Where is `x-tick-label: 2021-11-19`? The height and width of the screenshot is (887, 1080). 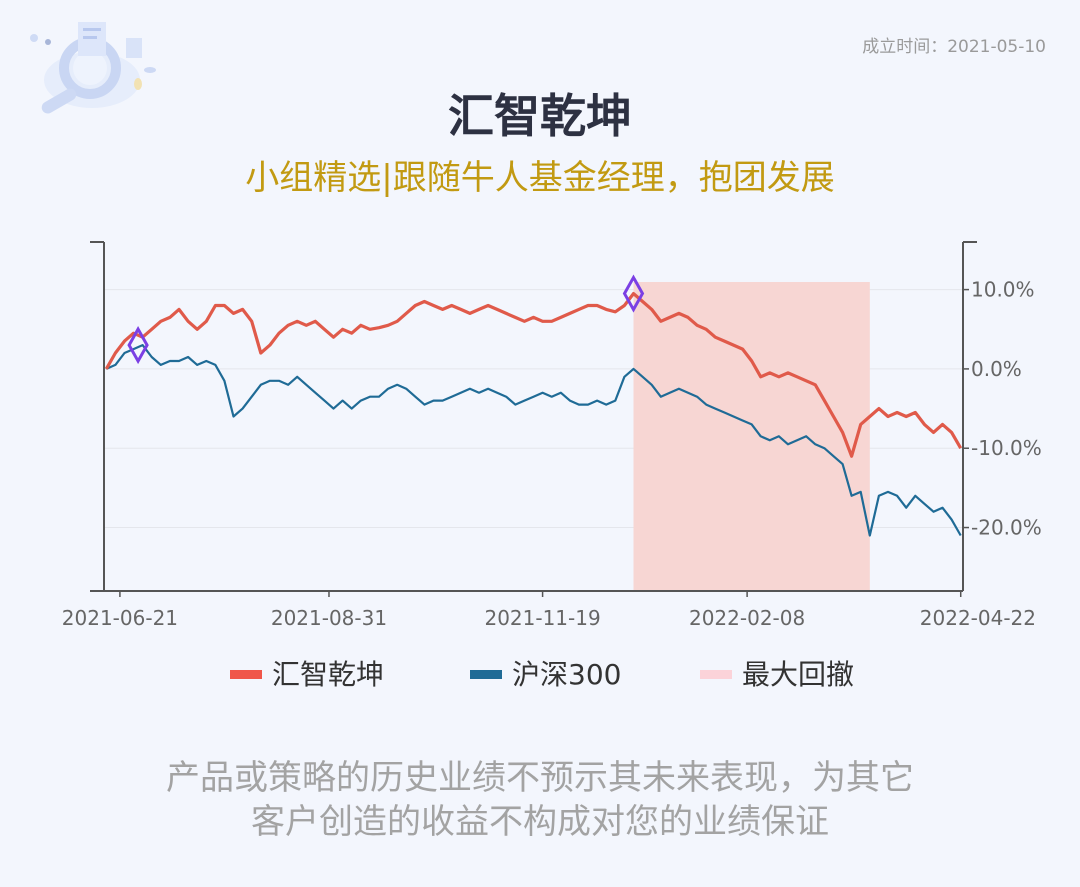
x-tick-label: 2021-11-19 is located at coordinates (542, 618).